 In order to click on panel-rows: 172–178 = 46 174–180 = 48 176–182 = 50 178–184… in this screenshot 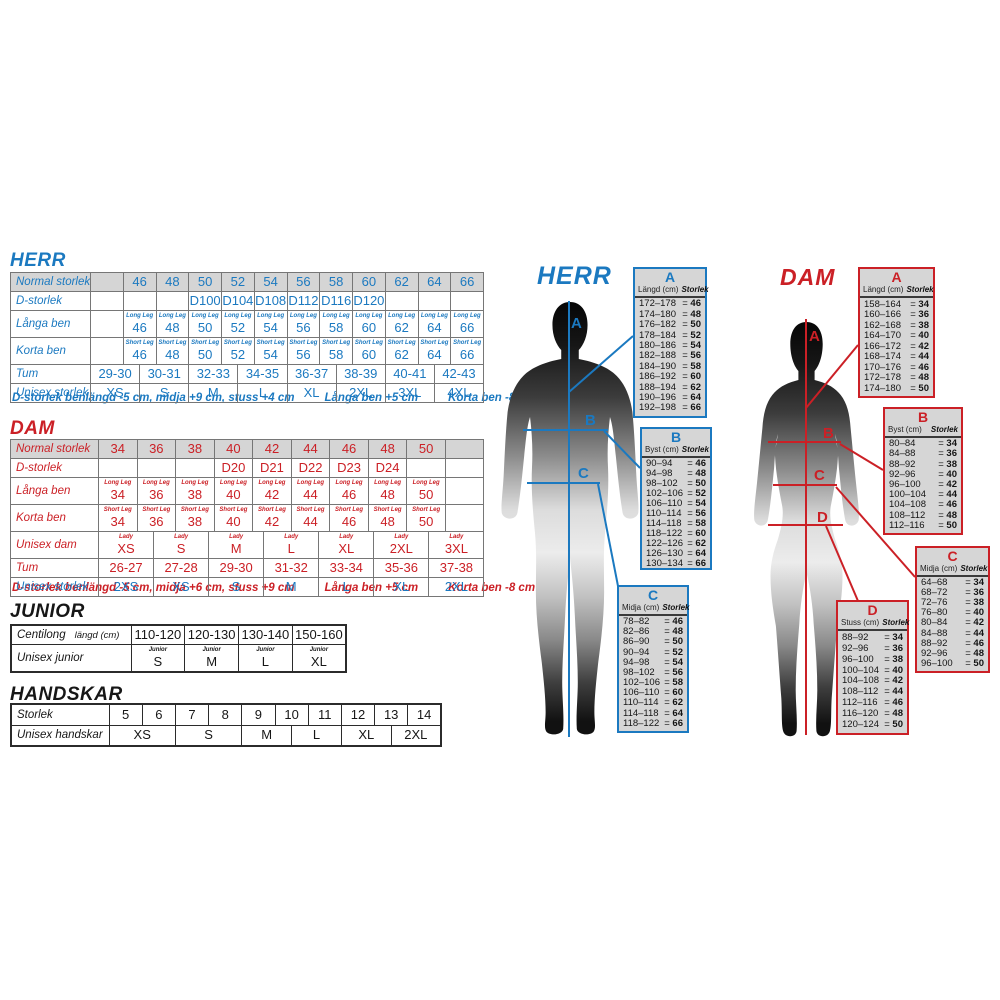, I will do `click(670, 357)`.